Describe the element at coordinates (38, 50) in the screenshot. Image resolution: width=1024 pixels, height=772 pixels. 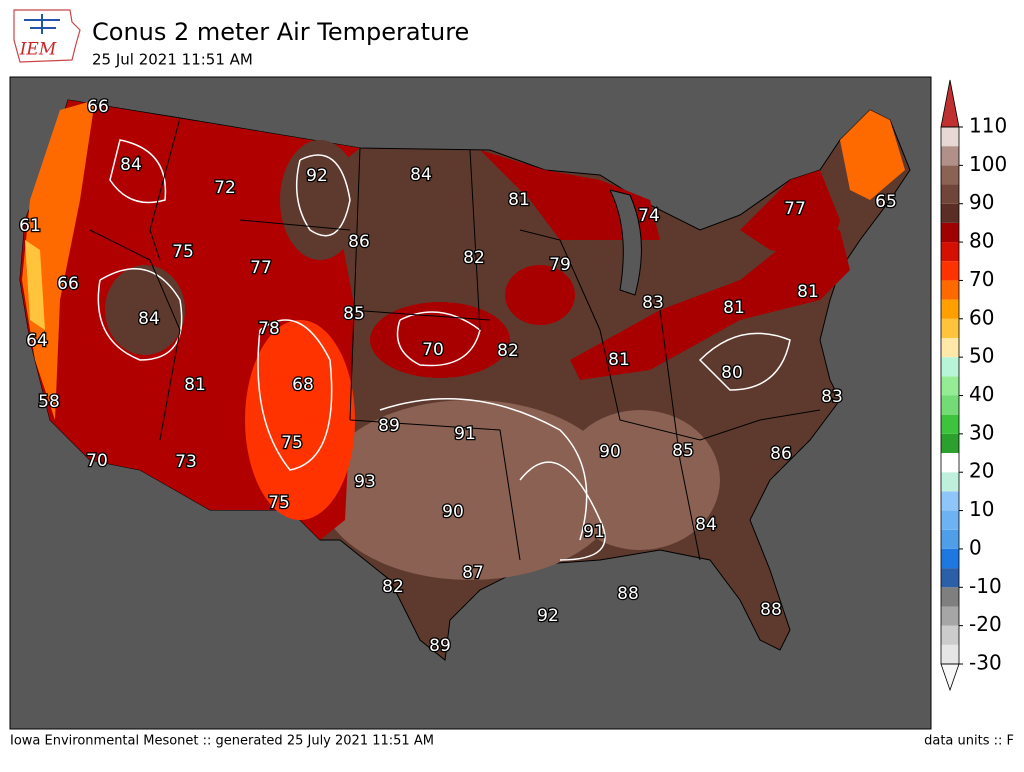
I see `logo-text: IEM` at that location.